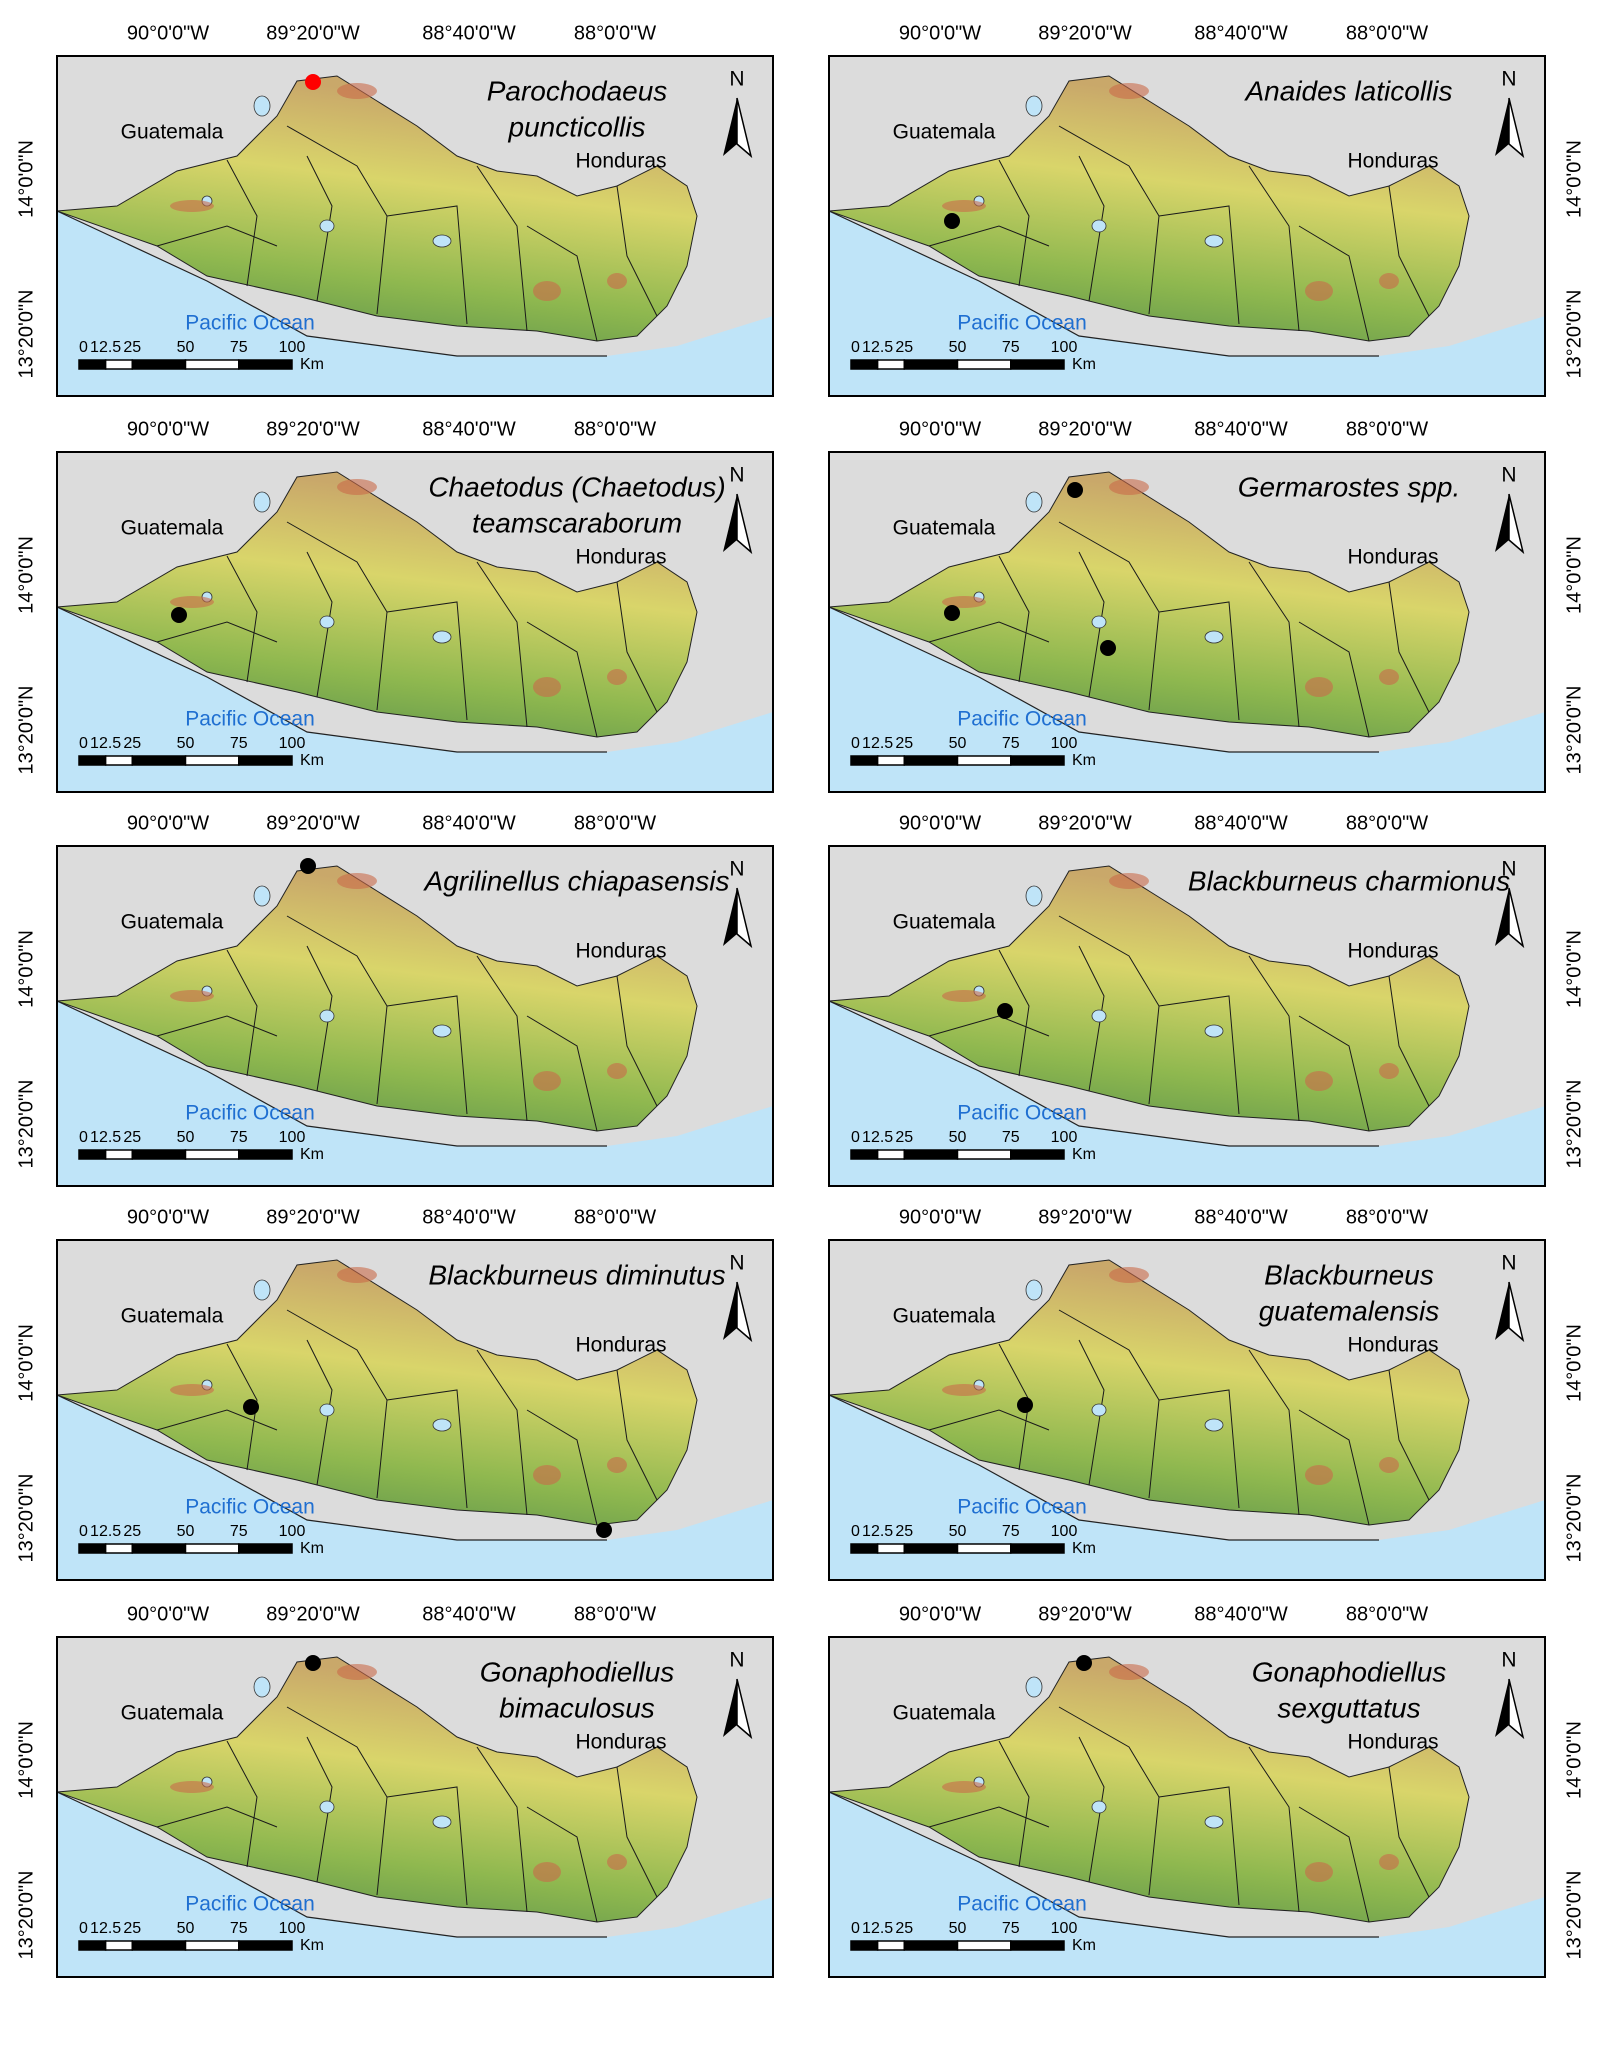 The width and height of the screenshot is (1600, 2070). I want to click on species-title: Agrilinellus chiapasensis, so click(575, 880).